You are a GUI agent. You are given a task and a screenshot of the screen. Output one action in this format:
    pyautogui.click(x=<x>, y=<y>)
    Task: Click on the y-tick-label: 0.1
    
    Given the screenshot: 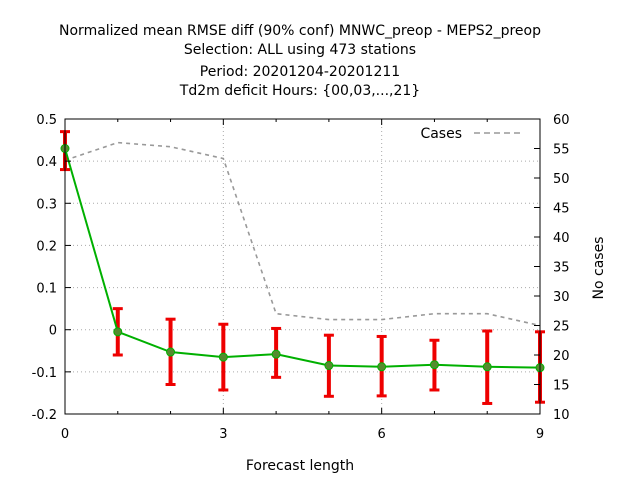 What is the action you would take?
    pyautogui.click(x=46, y=289)
    